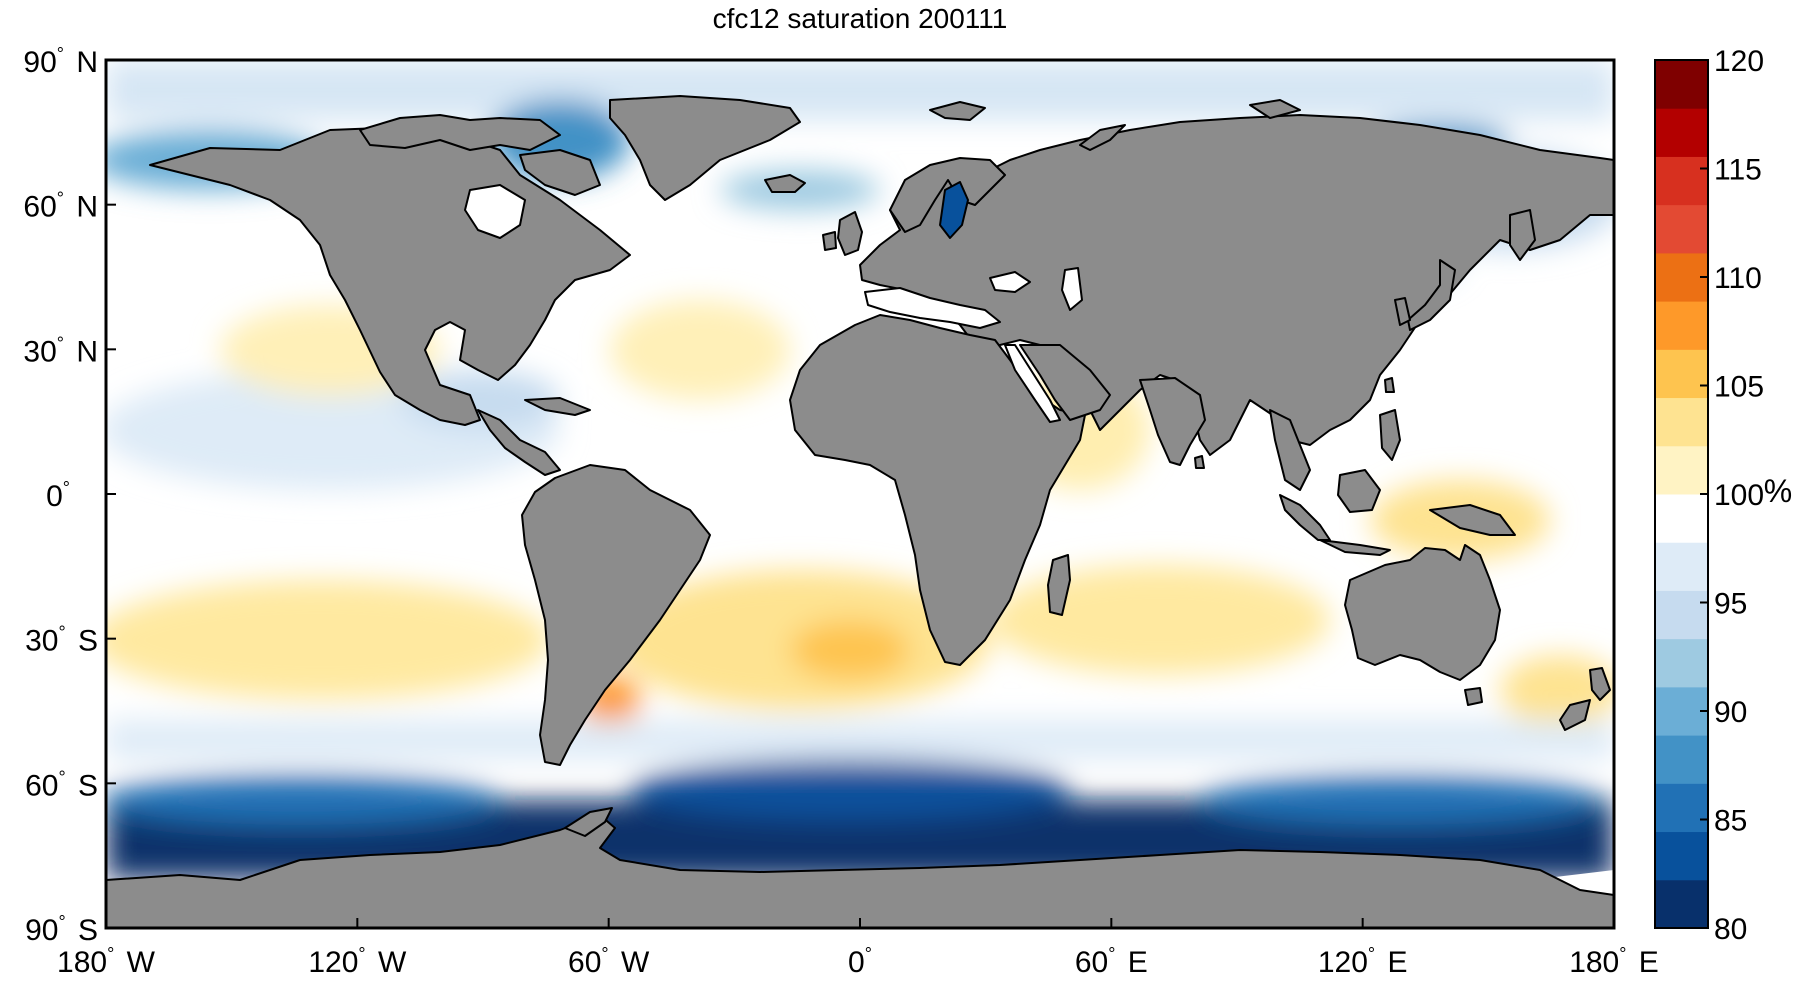 The image size is (1808, 989). Describe the element at coordinates (388, 962) in the screenshot. I see `x-tick-120W-hemisphere: W` at that location.